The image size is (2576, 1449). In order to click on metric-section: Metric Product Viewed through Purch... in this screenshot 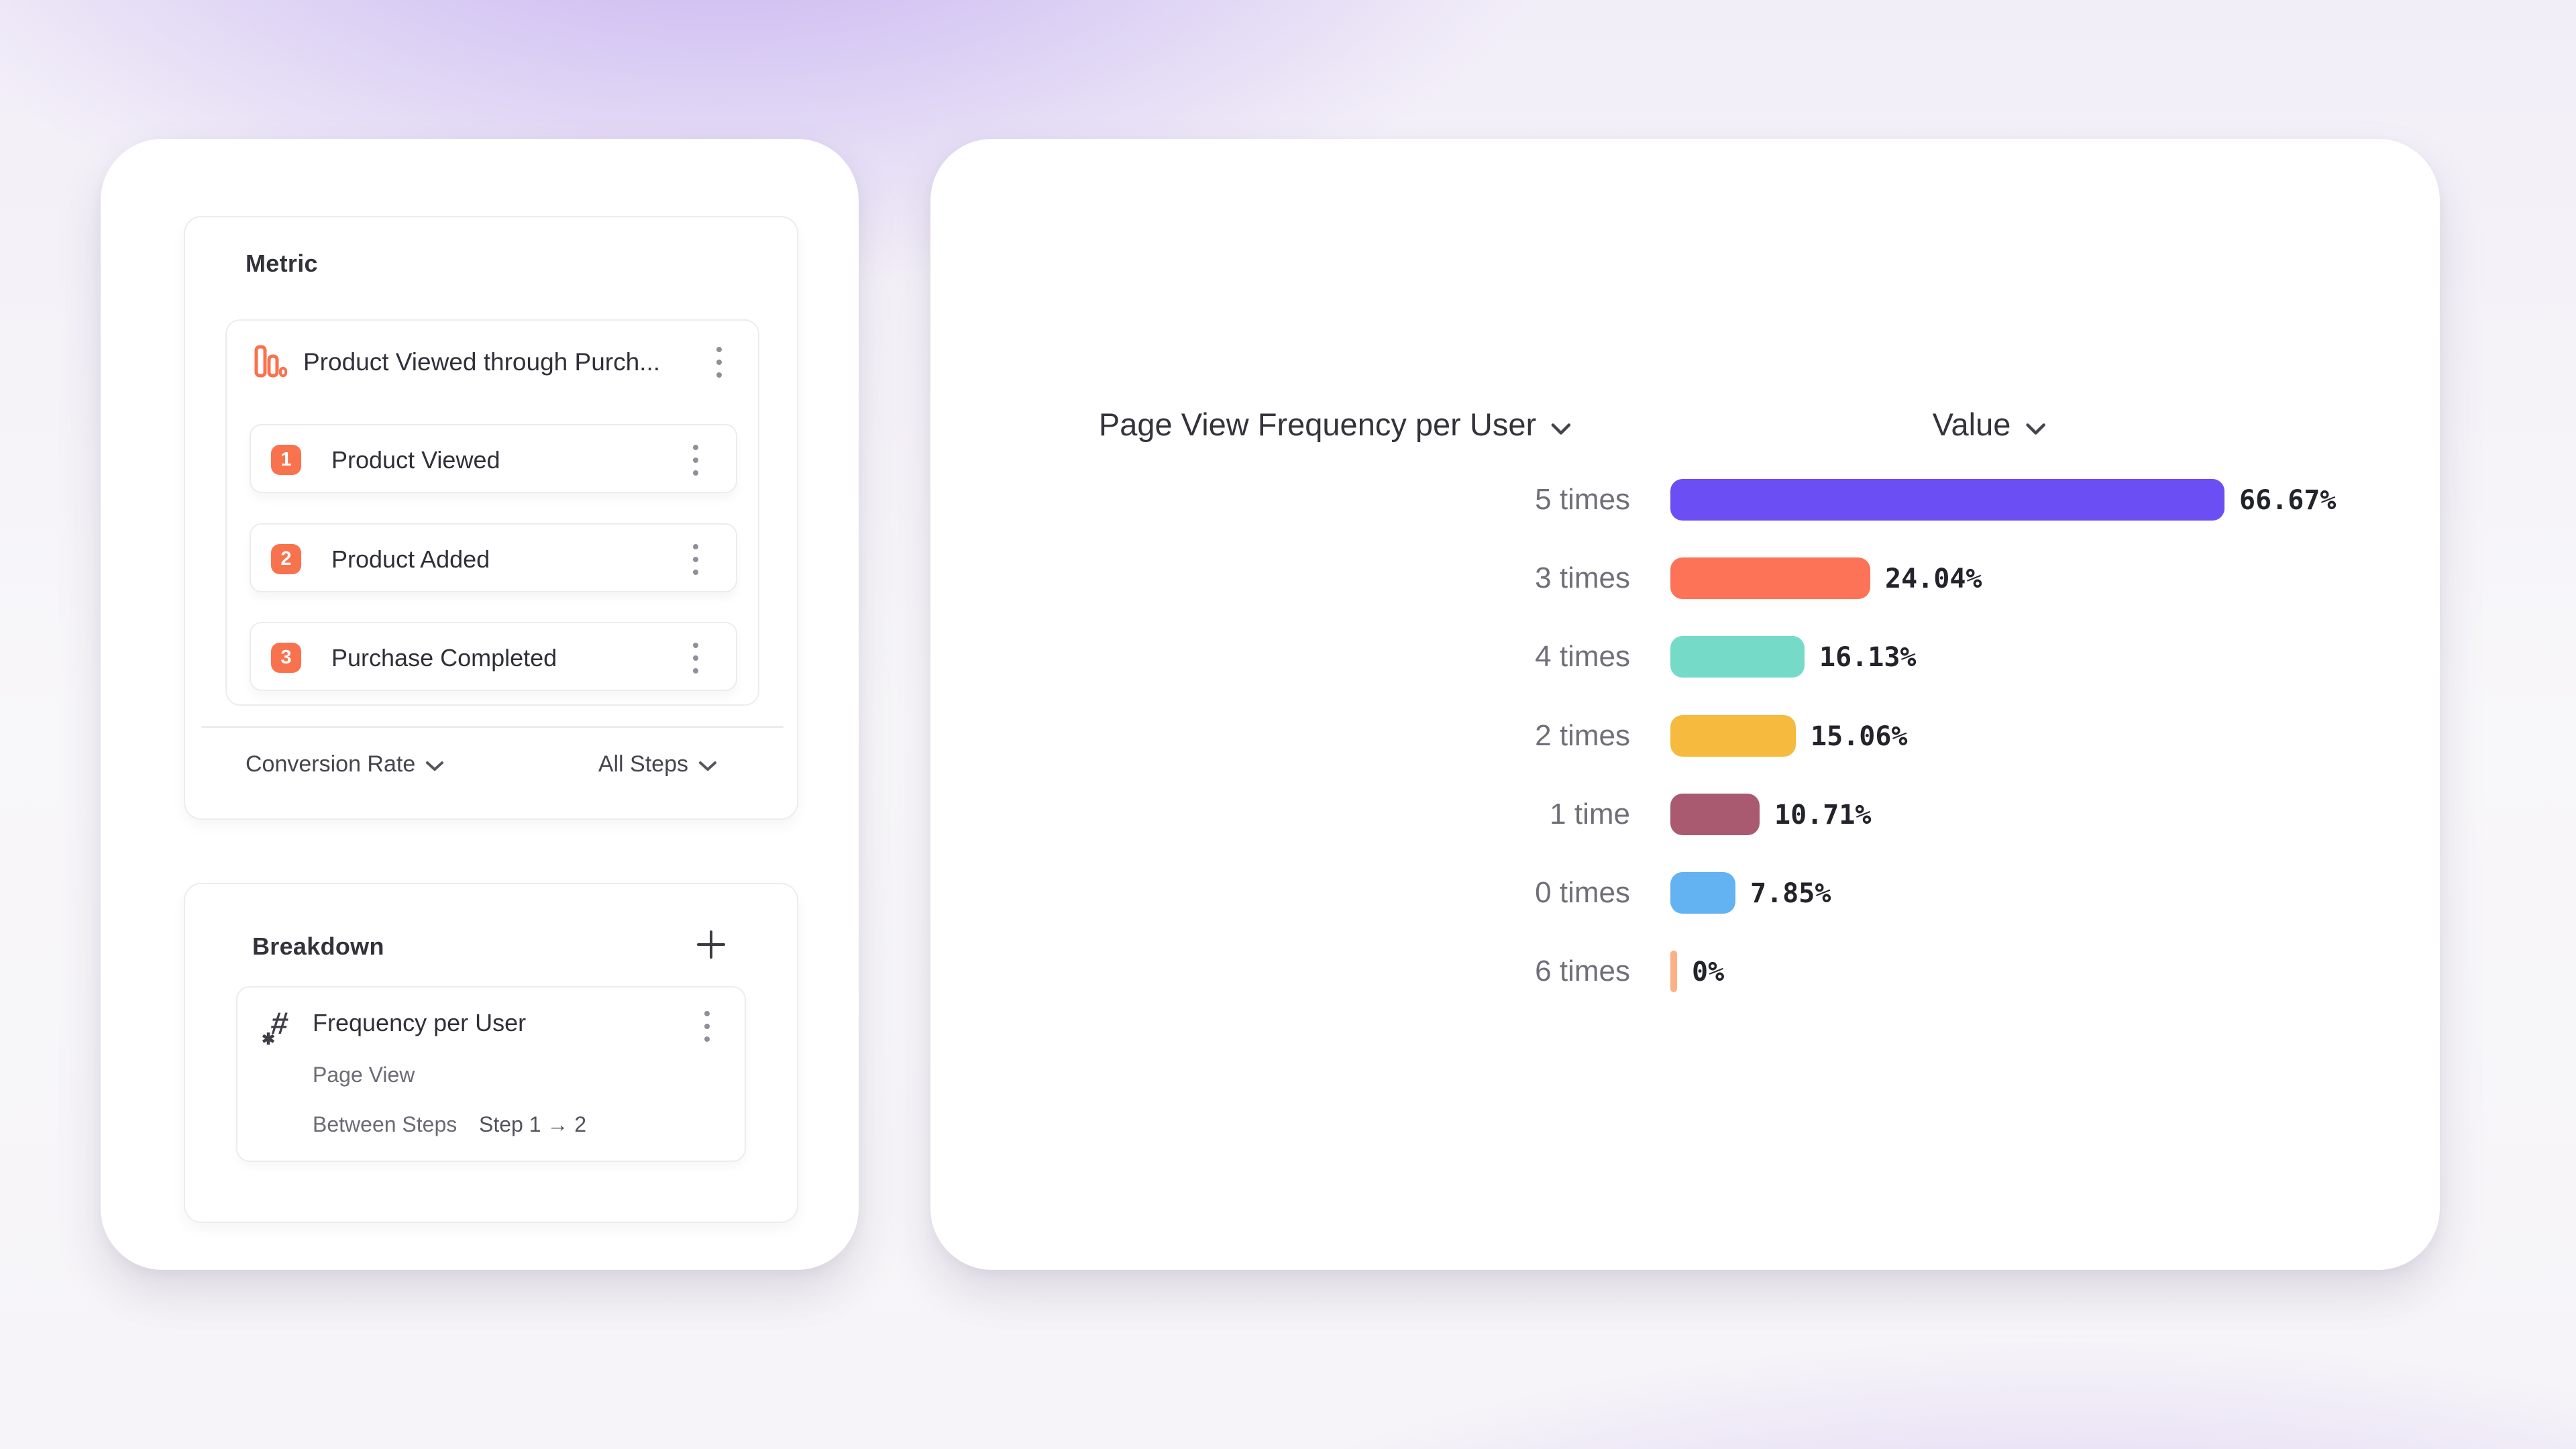, I will do `click(491, 518)`.